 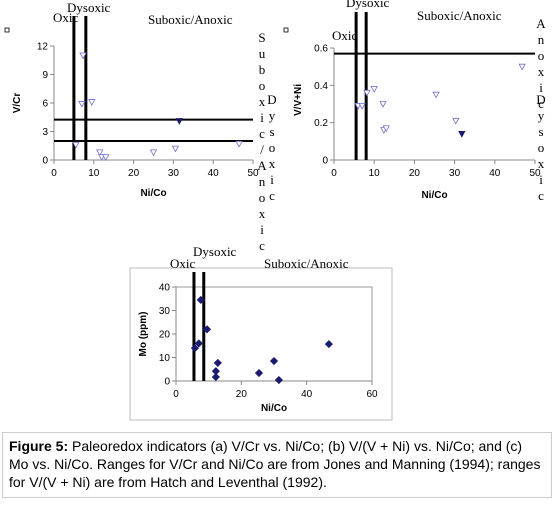 I want to click on y-axis-label: Mo (ppm), so click(x=143, y=334).